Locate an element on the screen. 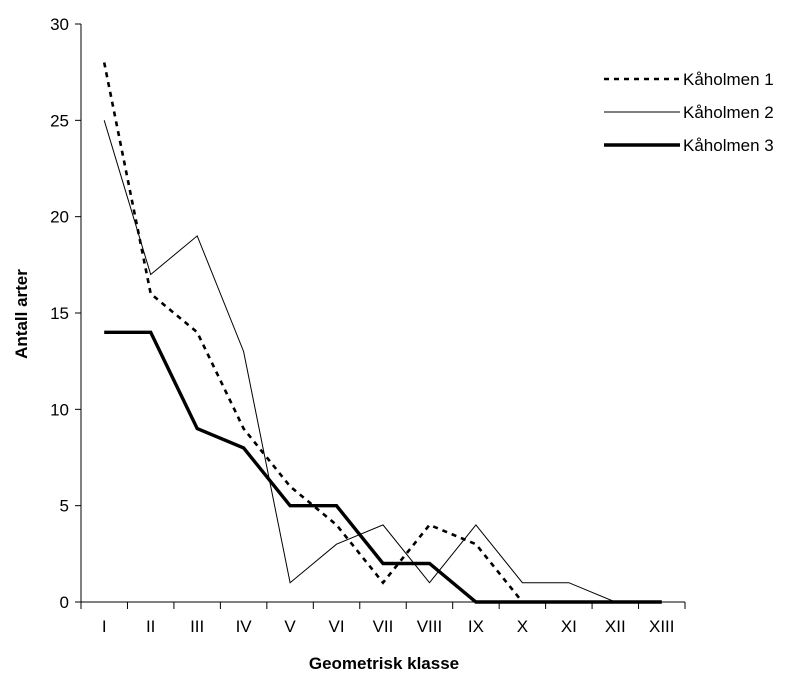 The image size is (797, 677). y-axis-title: Antall arter is located at coordinates (21, 314).